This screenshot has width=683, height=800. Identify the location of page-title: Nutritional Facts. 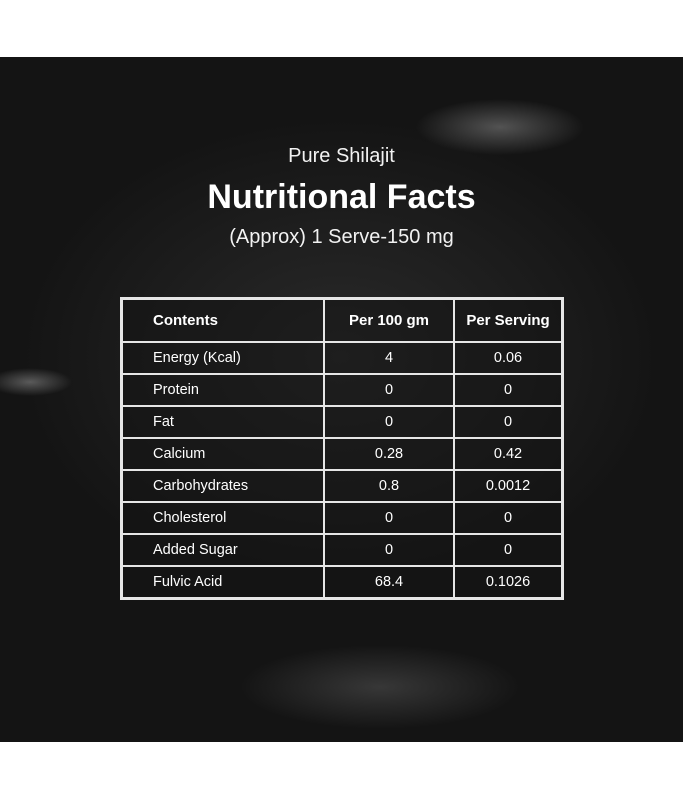
(341, 197).